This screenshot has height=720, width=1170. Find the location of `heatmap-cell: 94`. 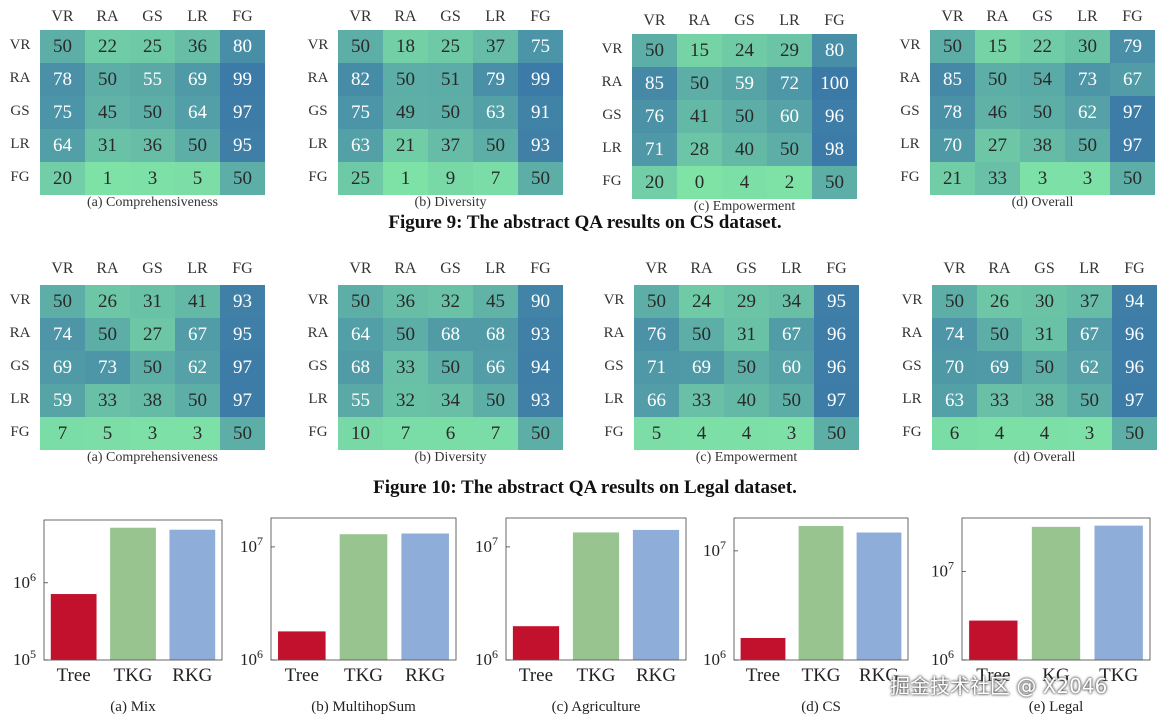

heatmap-cell: 94 is located at coordinates (1134, 301).